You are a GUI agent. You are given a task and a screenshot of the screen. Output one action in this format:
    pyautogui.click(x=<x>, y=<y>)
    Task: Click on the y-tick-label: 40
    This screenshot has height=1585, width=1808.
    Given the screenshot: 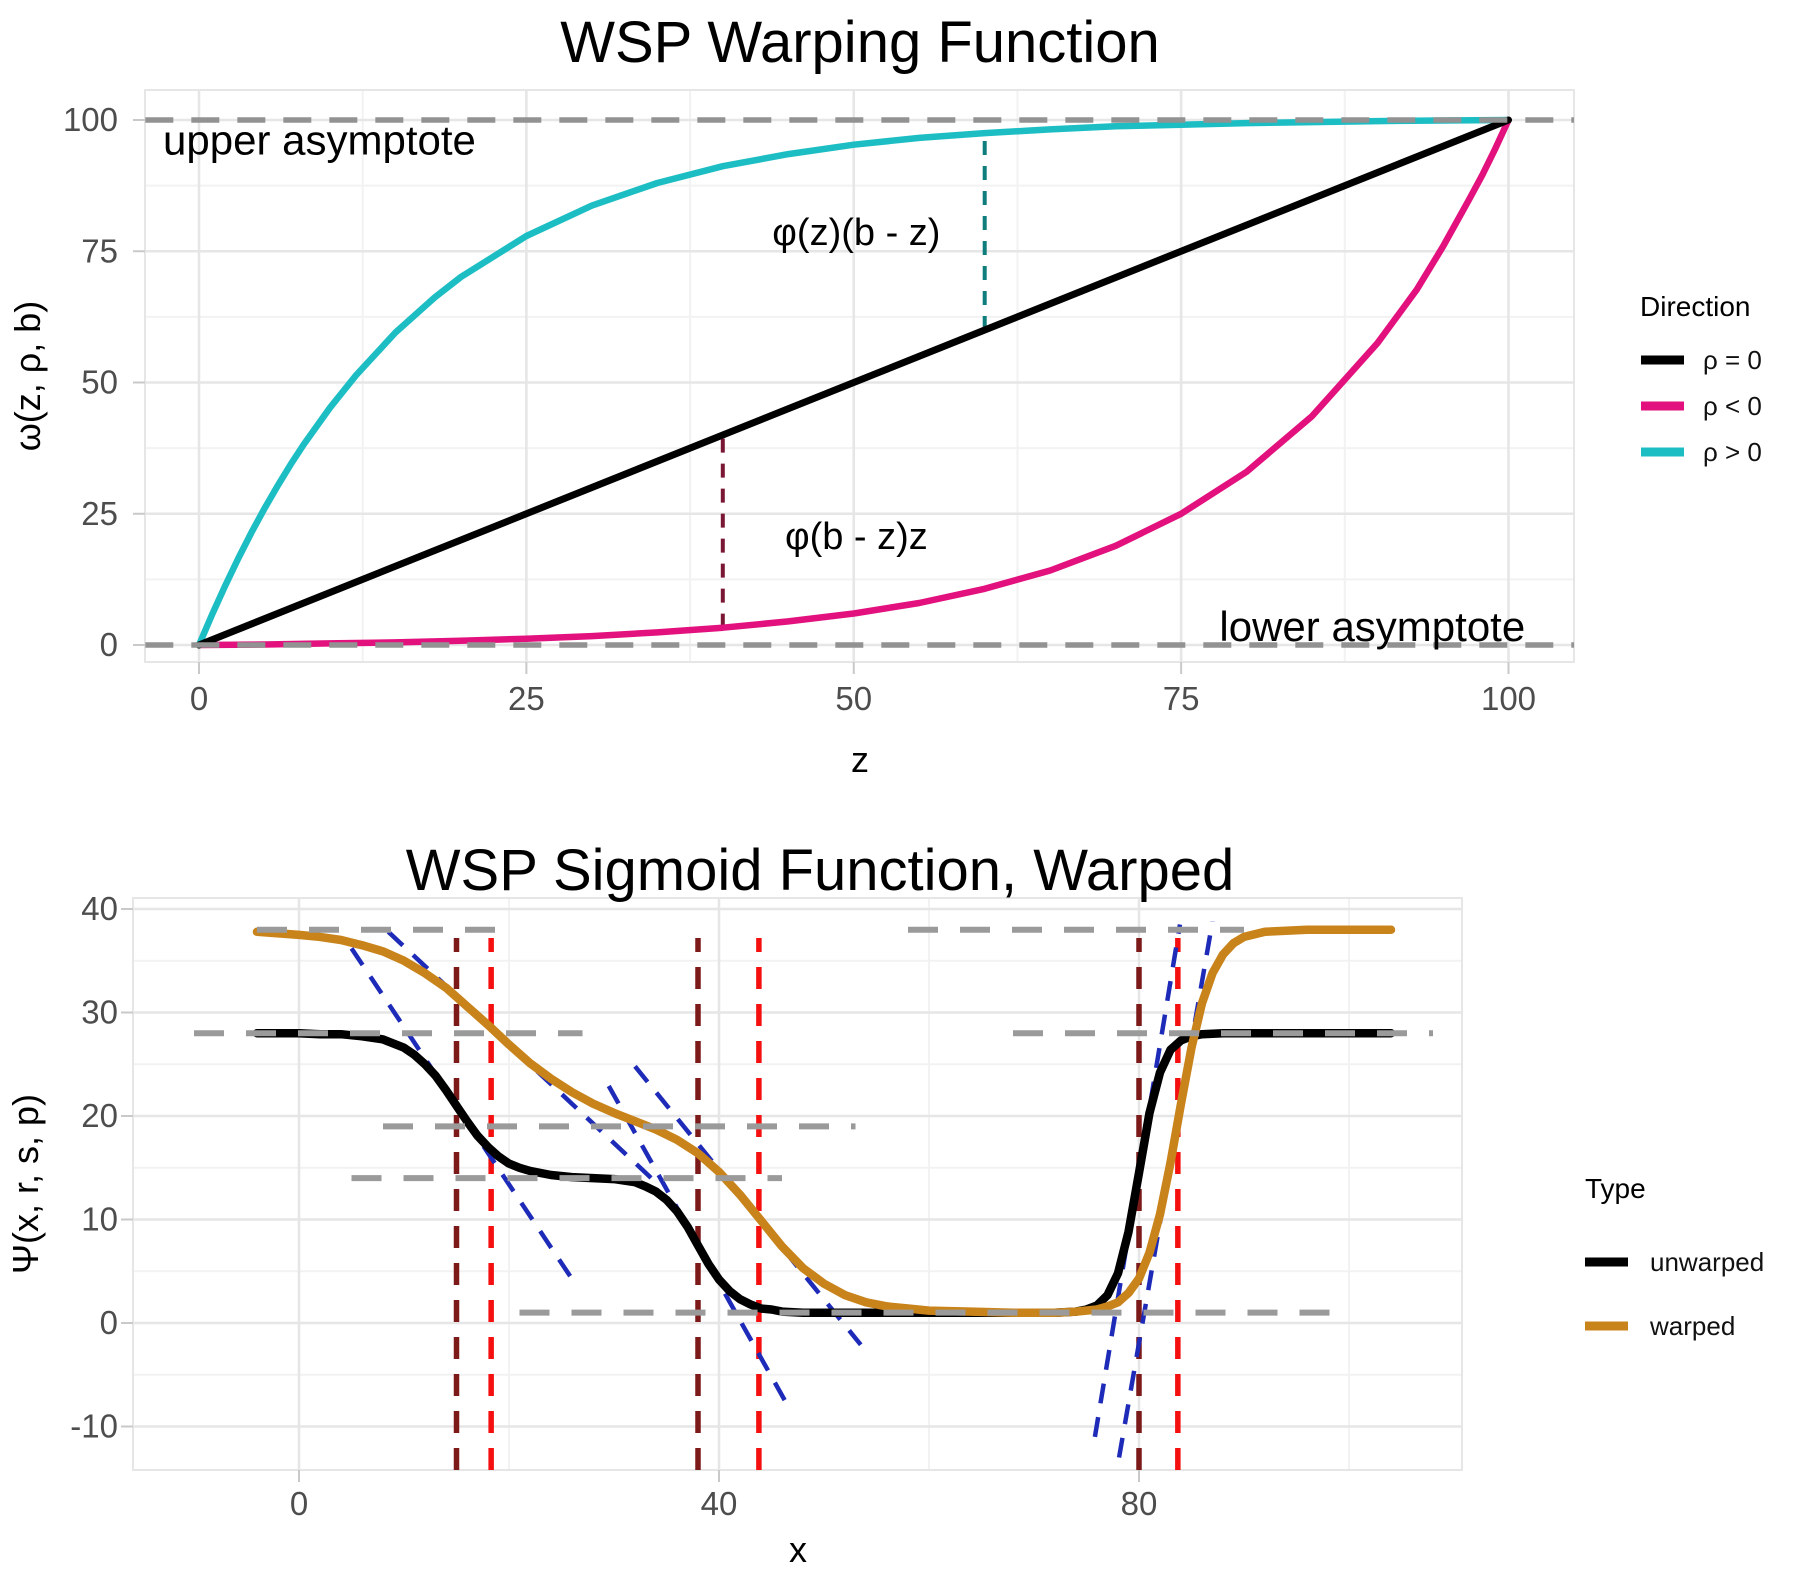 What is the action you would take?
    pyautogui.click(x=99, y=908)
    